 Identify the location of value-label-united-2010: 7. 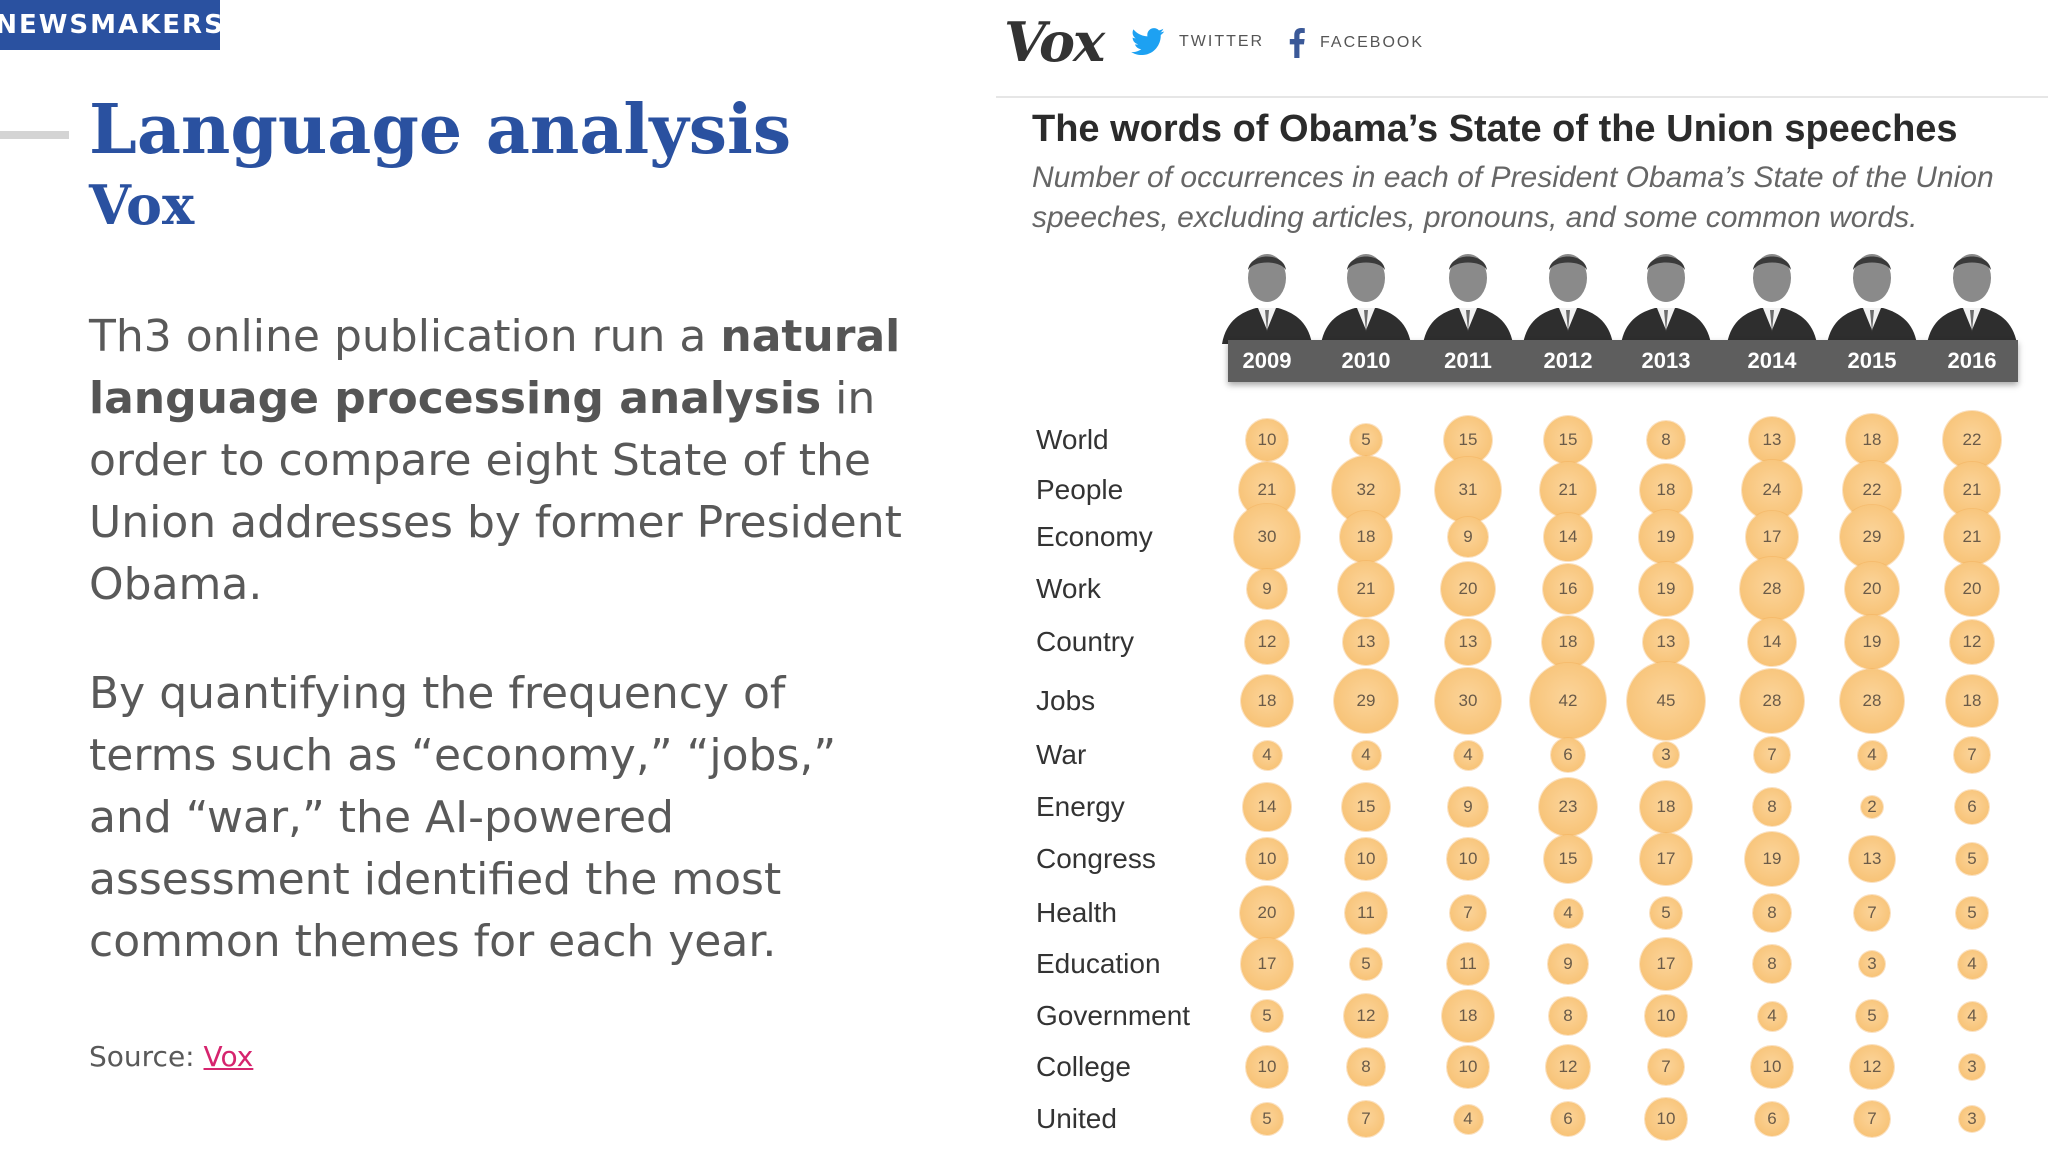
(1366, 1118).